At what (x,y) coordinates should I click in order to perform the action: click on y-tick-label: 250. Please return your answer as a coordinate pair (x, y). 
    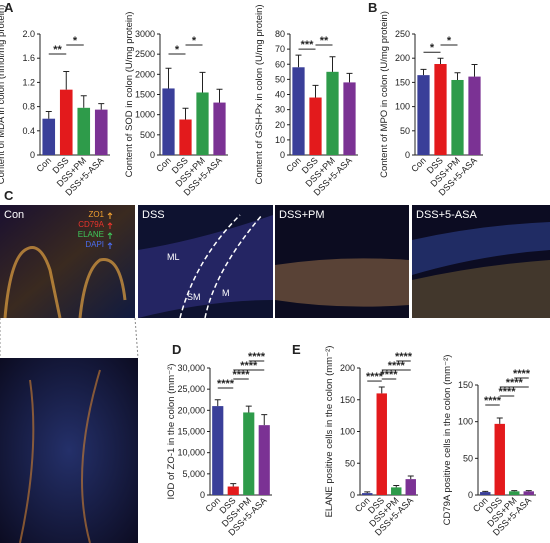
    Looking at the image, I should click on (402, 34).